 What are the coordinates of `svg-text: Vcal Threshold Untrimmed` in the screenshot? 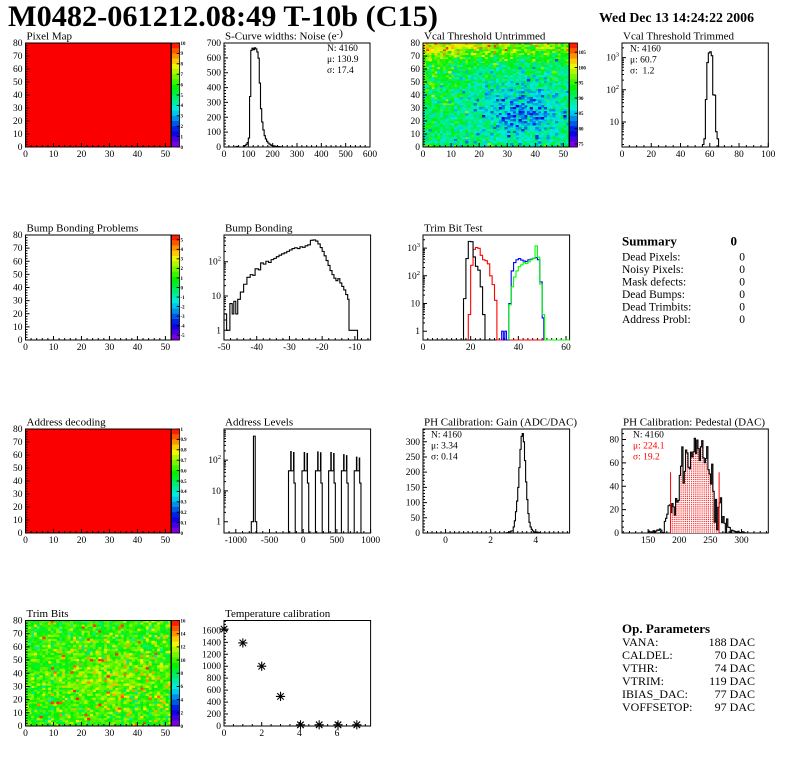 It's located at (485, 37).